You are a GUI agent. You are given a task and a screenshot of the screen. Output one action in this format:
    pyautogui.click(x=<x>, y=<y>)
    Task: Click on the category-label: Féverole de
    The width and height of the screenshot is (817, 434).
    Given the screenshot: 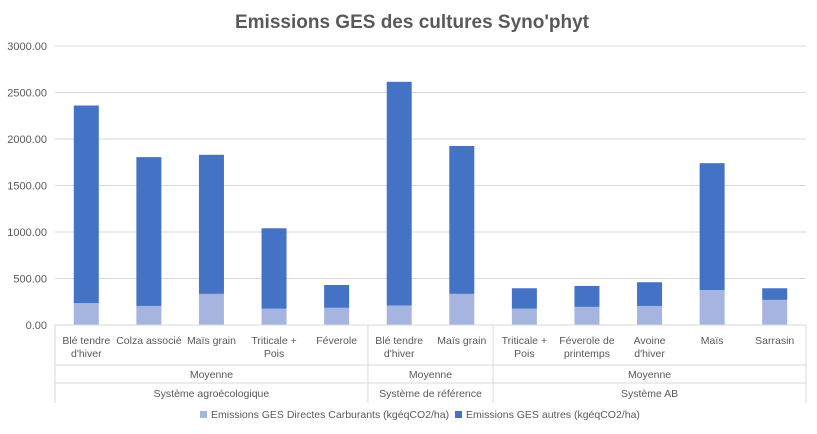 What is the action you would take?
    pyautogui.click(x=587, y=341)
    